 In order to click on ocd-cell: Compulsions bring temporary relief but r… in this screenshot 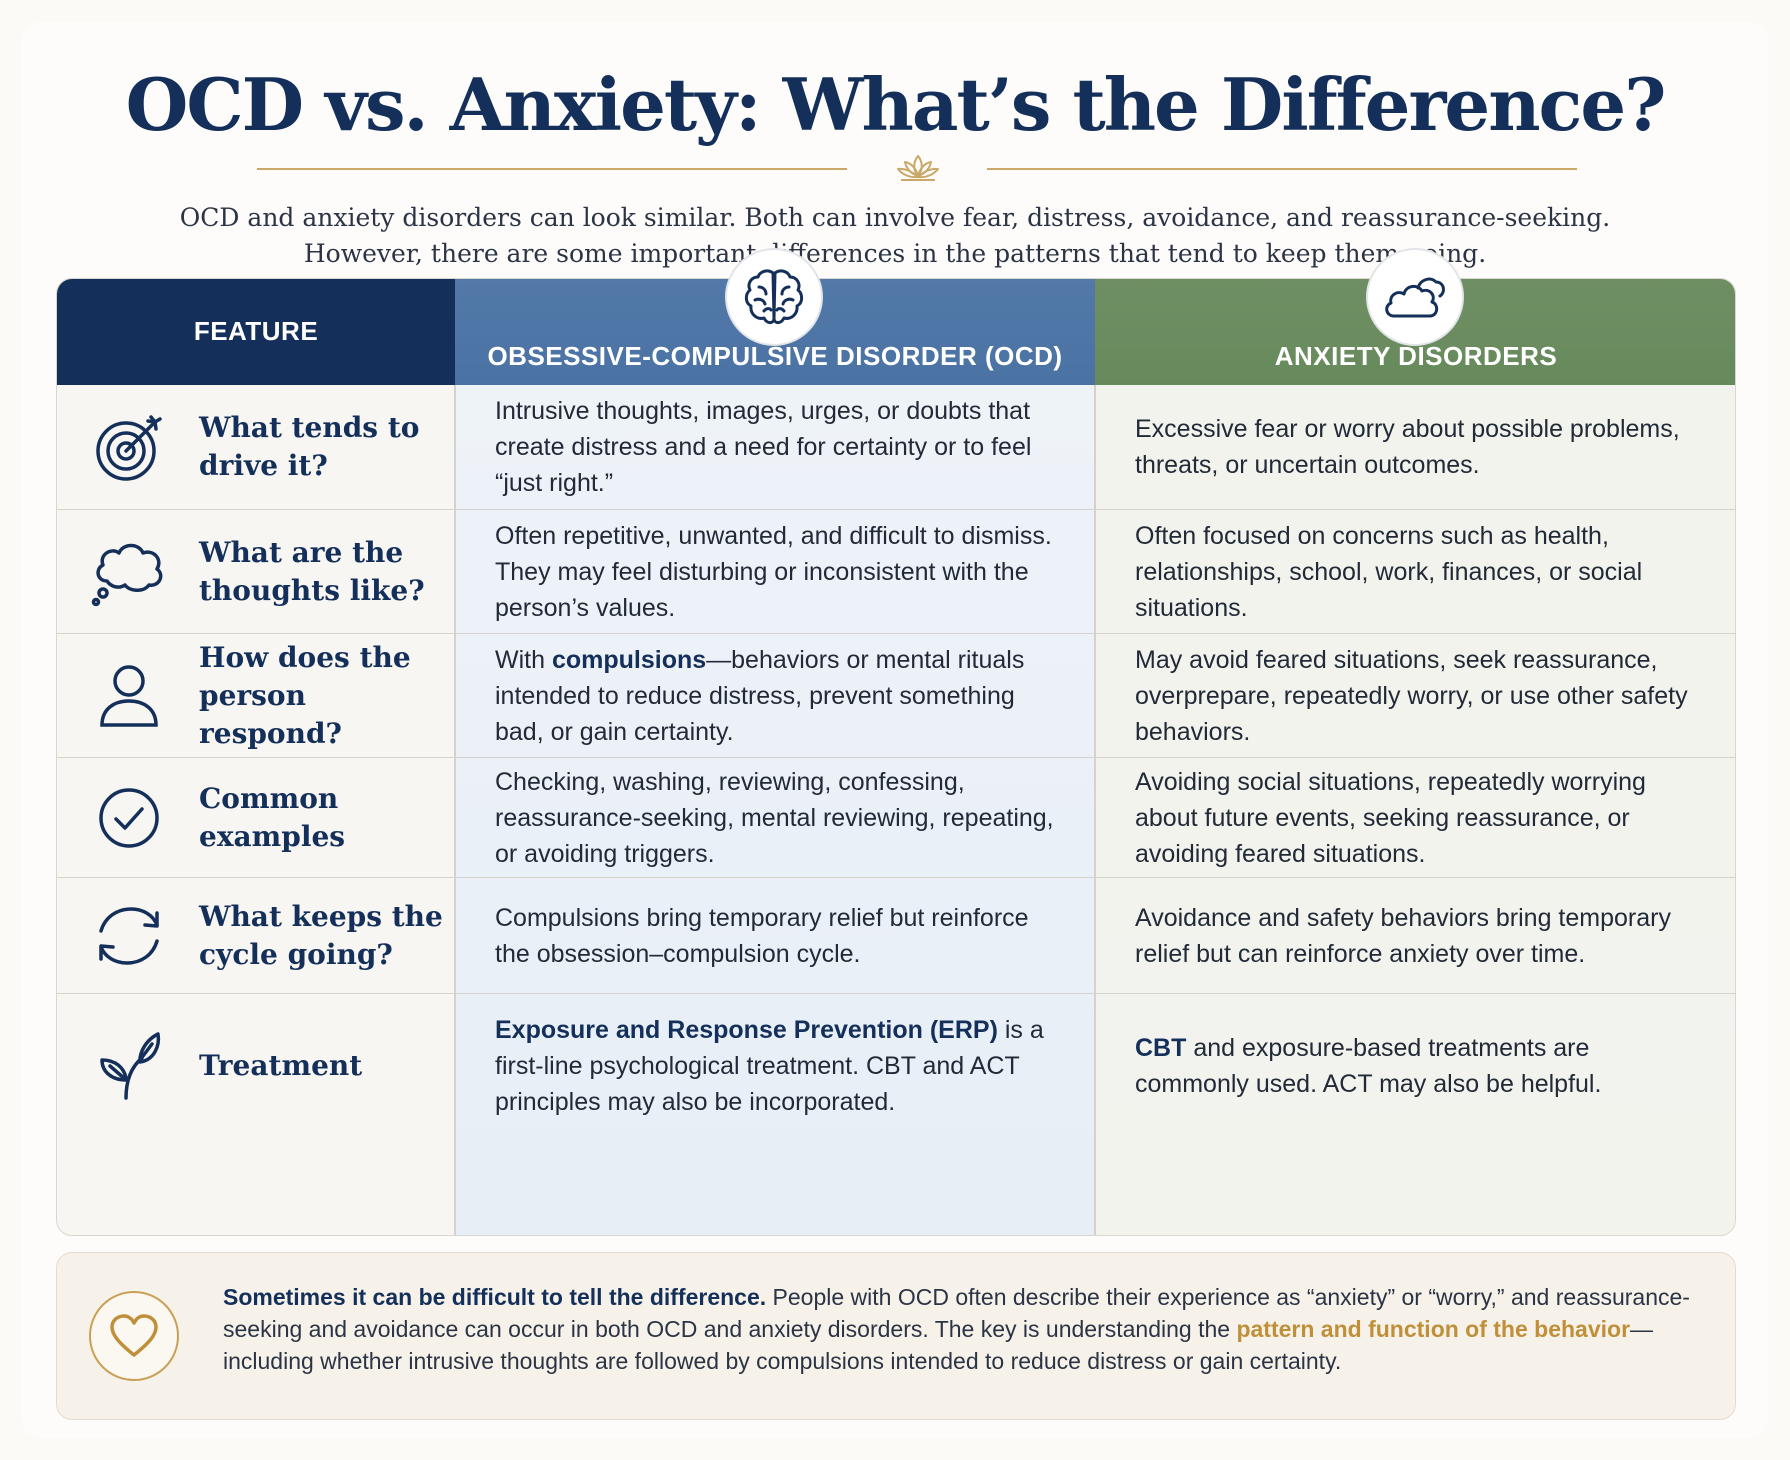, I will do `click(775, 935)`.